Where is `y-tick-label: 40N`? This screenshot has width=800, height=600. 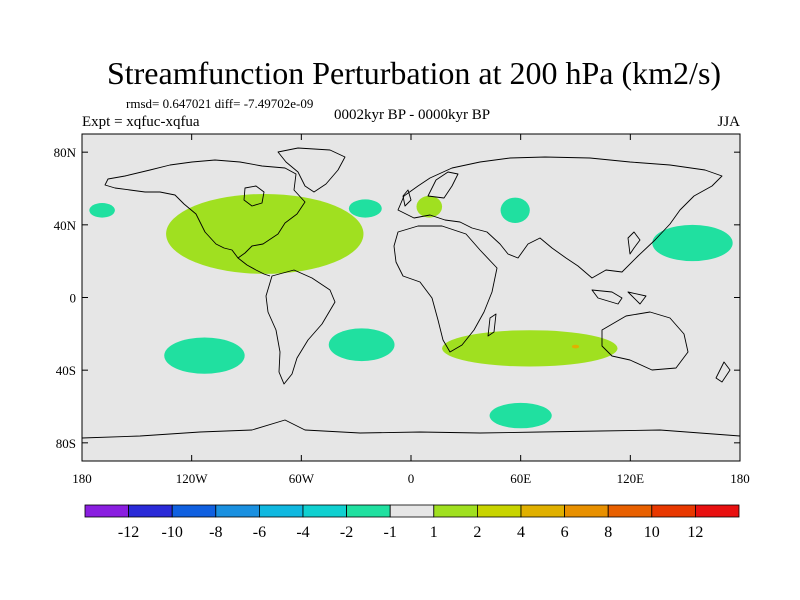
y-tick-label: 40N is located at coordinates (65, 225).